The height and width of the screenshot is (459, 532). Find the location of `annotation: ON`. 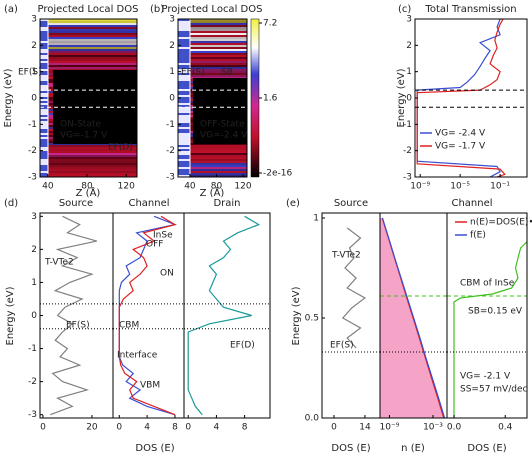

annotation: ON is located at coordinates (167, 274).